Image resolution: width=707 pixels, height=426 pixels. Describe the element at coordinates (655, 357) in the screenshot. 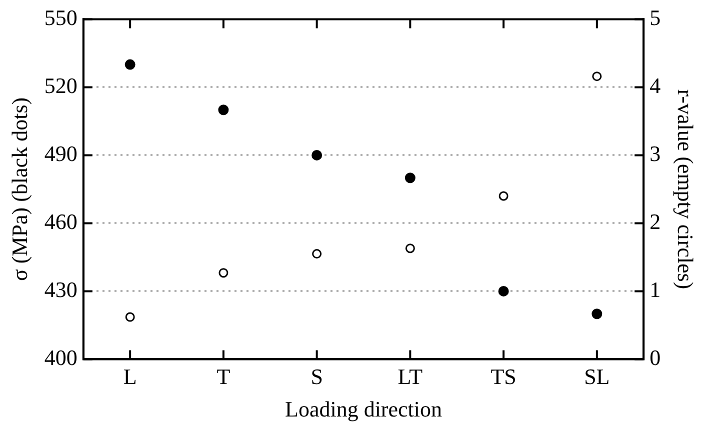

I see `y2-tick-label: 0` at that location.